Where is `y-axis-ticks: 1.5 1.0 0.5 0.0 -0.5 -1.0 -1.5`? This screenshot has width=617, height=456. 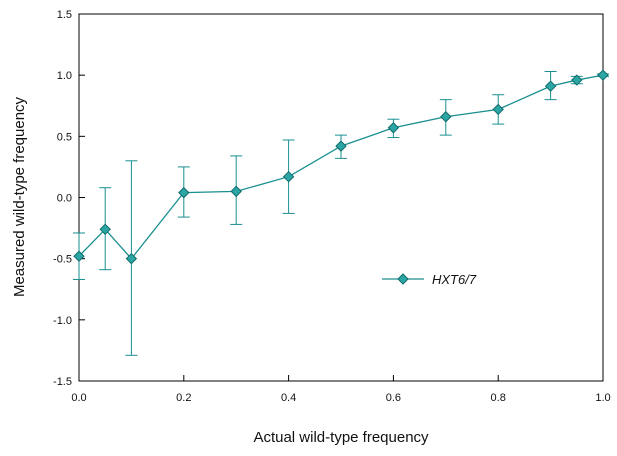
y-axis-ticks: 1.5 1.0 0.5 0.0 -0.5 -1.0 -1.5 is located at coordinates (69, 198).